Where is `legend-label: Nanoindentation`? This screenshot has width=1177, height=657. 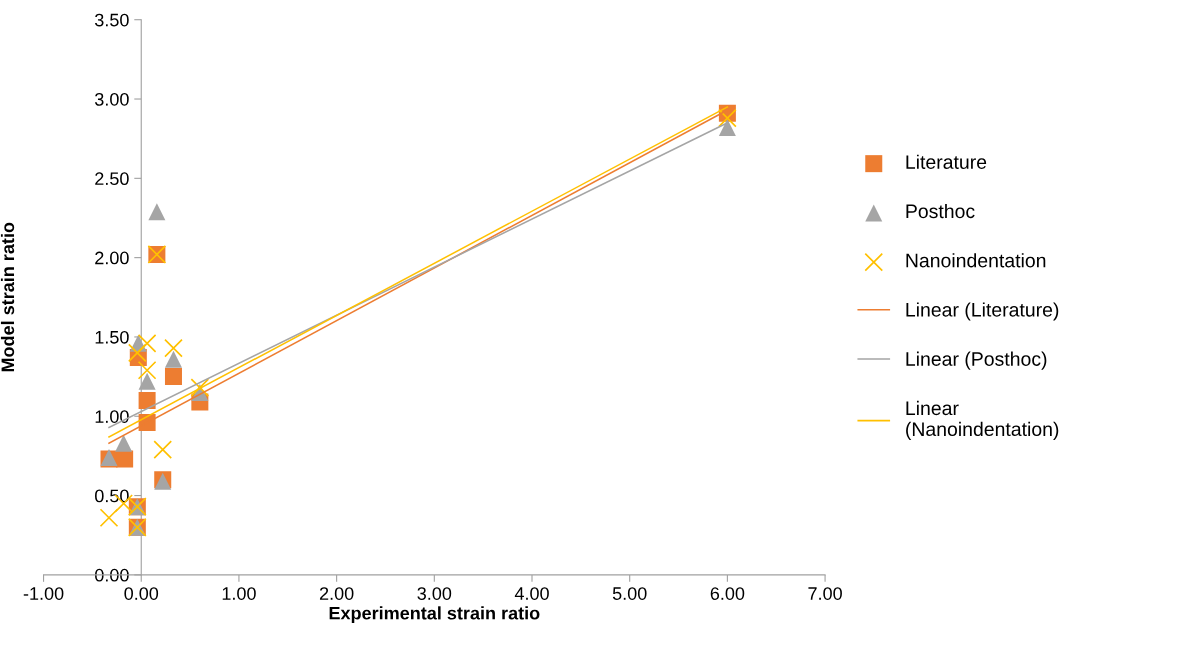 legend-label: Nanoindentation is located at coordinates (976, 260).